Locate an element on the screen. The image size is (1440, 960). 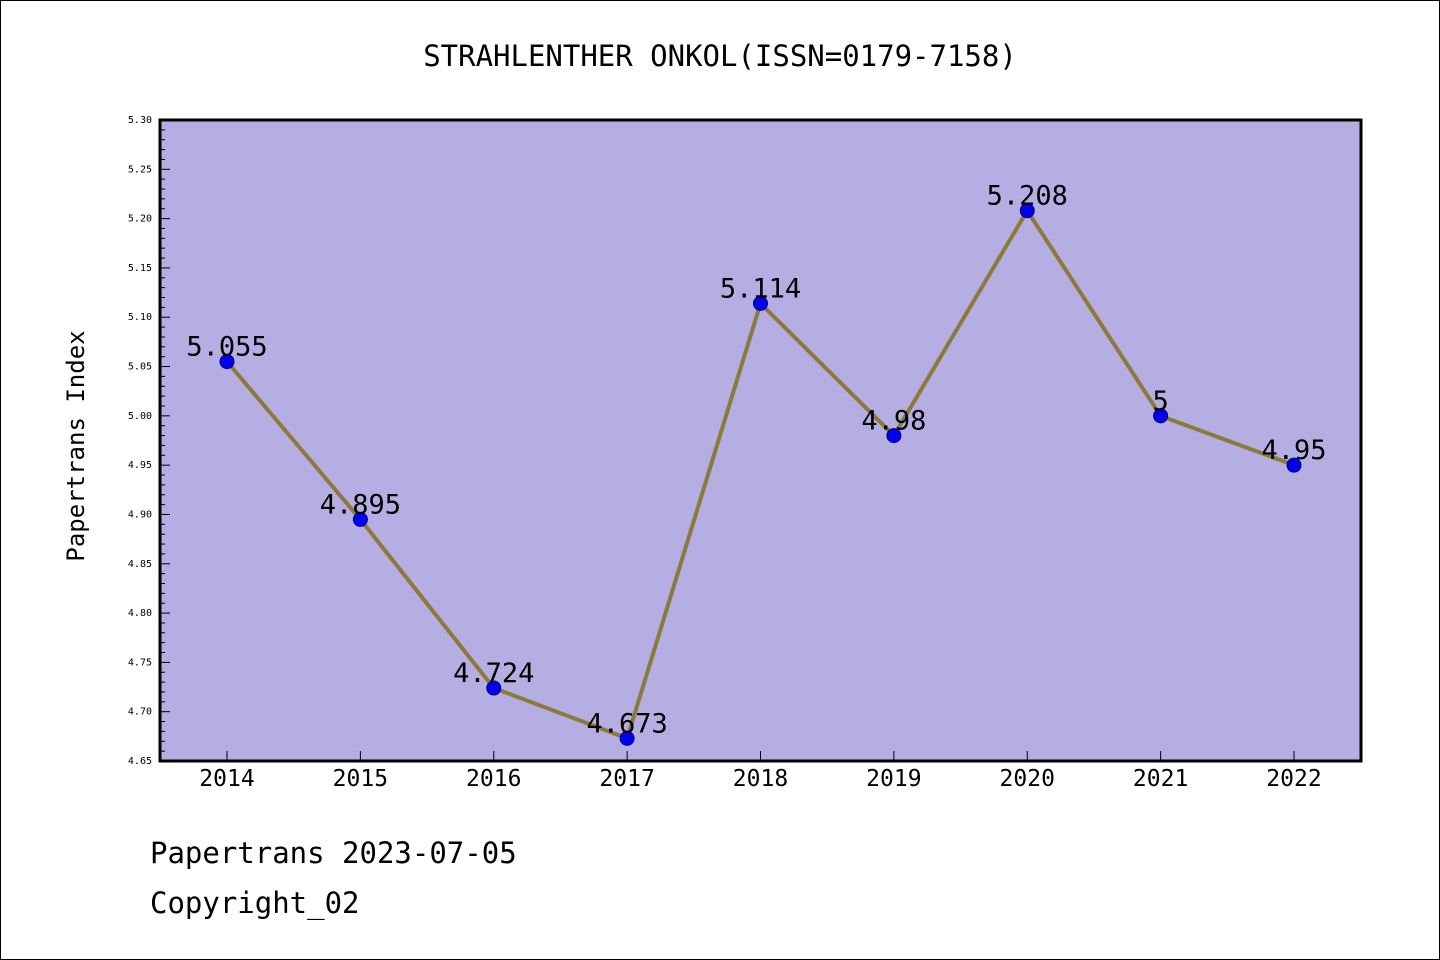
y-tick-label: 4.95 is located at coordinates (140, 465).